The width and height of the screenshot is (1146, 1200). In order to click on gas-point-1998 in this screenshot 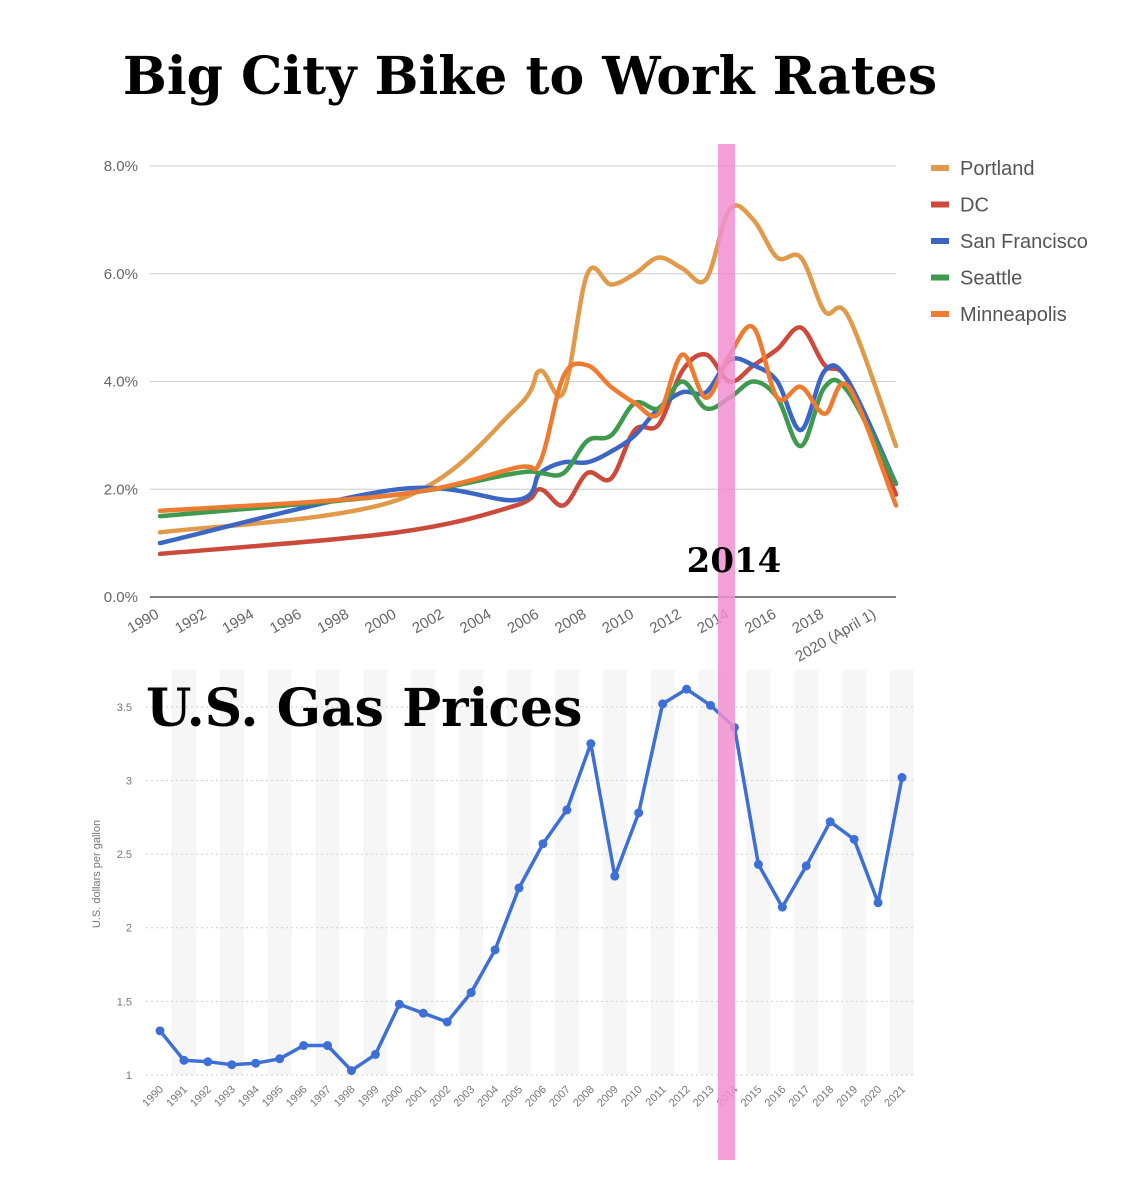, I will do `click(351, 1071)`.